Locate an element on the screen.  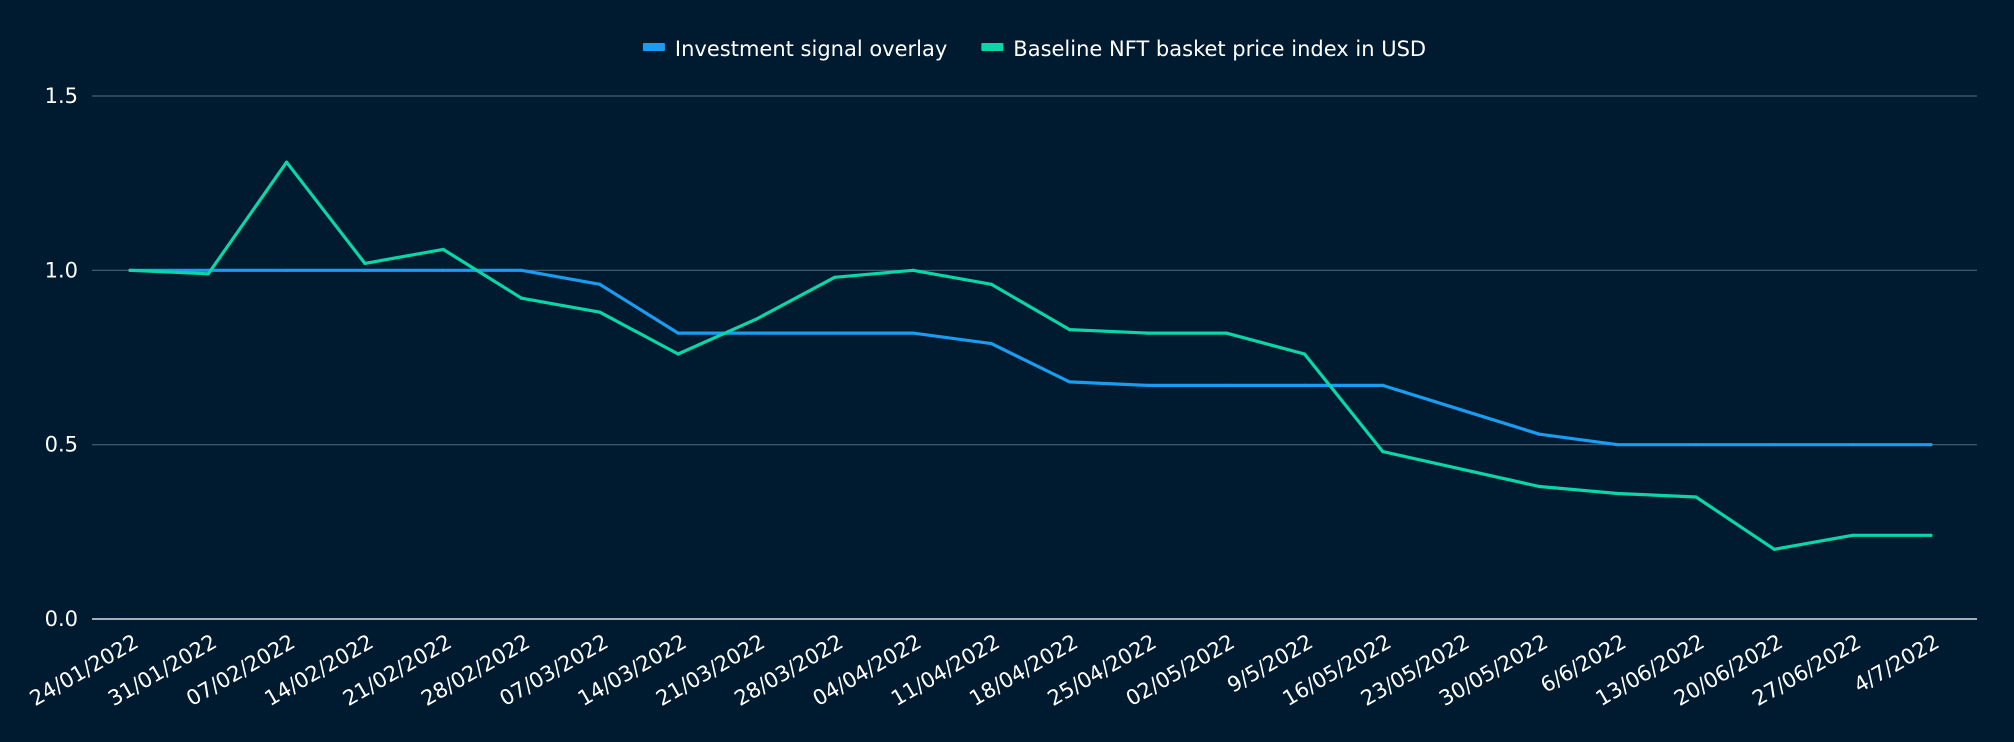
legend-item-1: Investment signal overlay is located at coordinates (794, 49).